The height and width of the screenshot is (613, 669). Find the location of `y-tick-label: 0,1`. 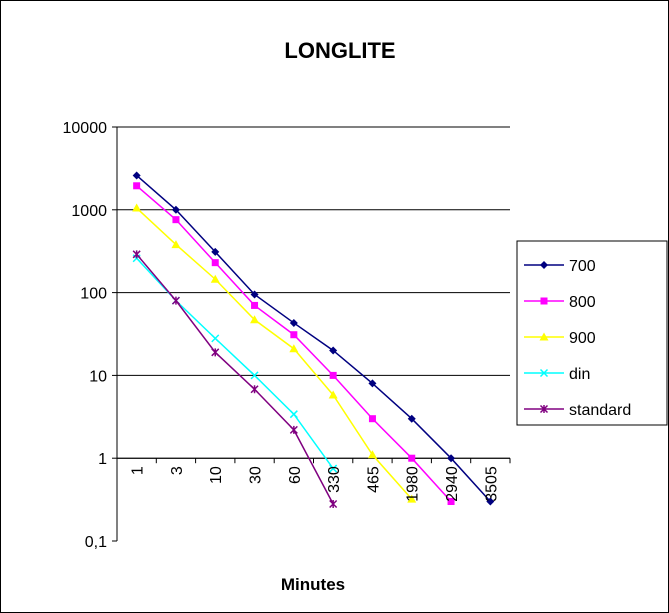

y-tick-label: 0,1 is located at coordinates (96, 542).